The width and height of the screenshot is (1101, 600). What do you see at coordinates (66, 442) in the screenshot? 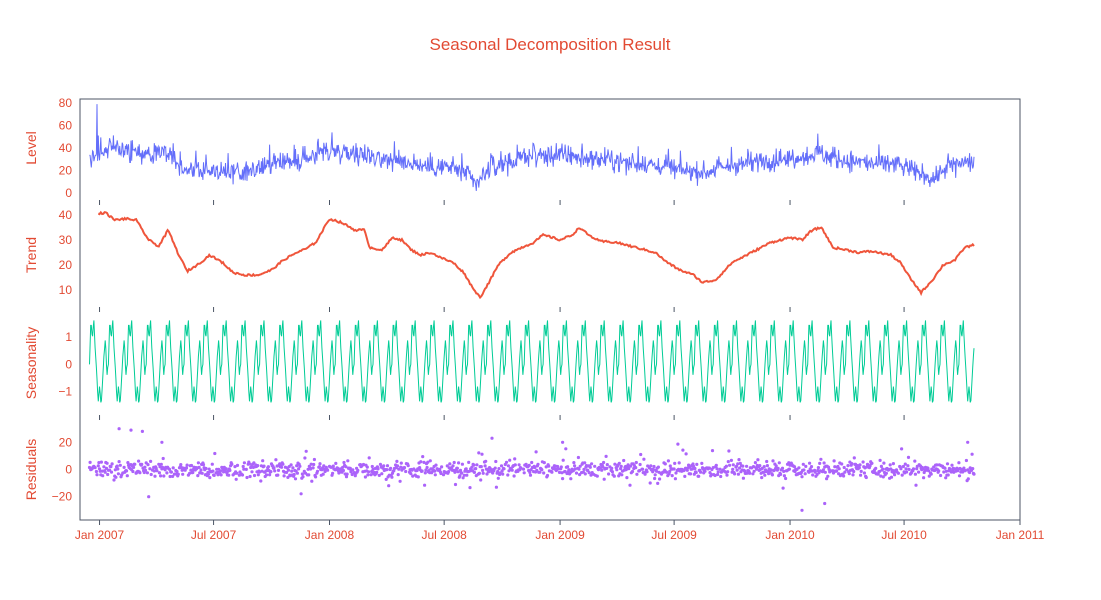
I see `residuals-ytick-label: 20` at bounding box center [66, 442].